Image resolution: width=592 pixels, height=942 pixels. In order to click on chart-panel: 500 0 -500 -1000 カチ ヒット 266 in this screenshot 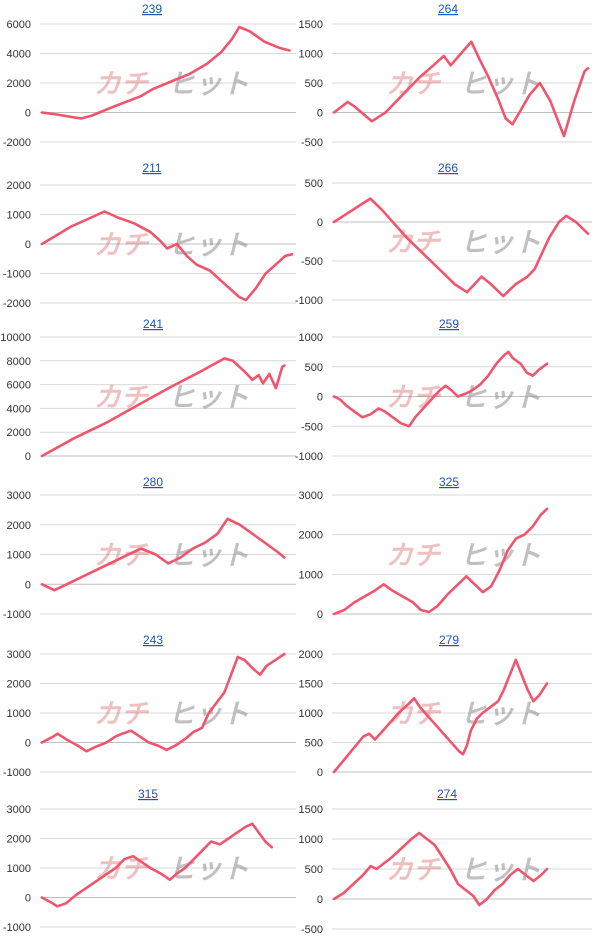, I will do `click(443, 239)`.